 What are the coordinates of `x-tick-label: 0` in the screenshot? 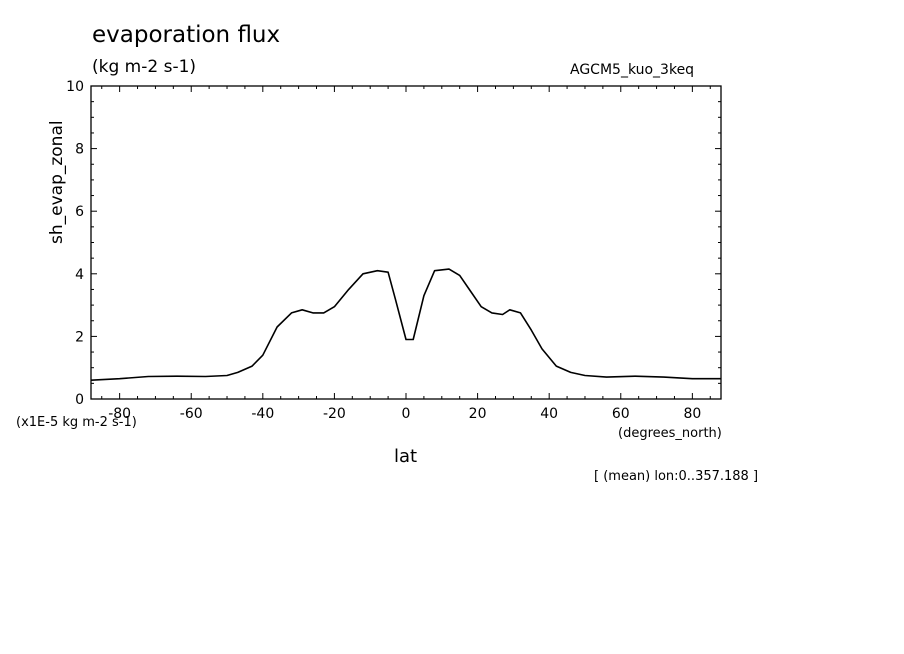 It's located at (406, 414).